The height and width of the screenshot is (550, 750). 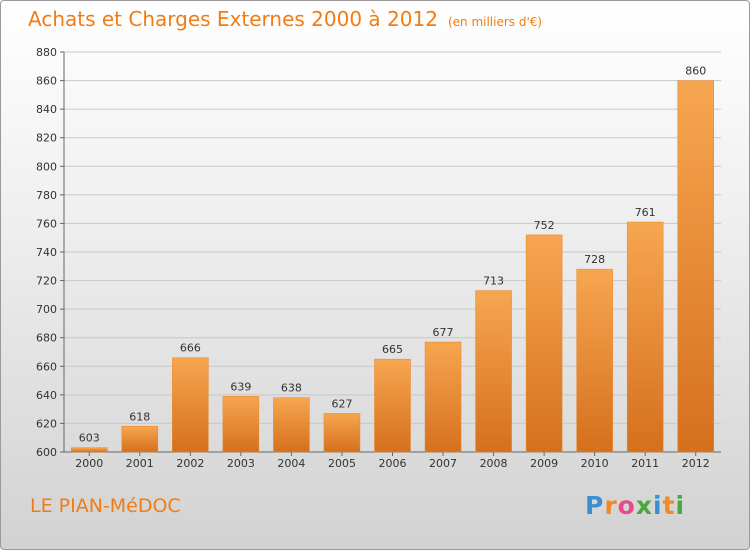 I want to click on logo-letter: r, so click(x=611, y=505).